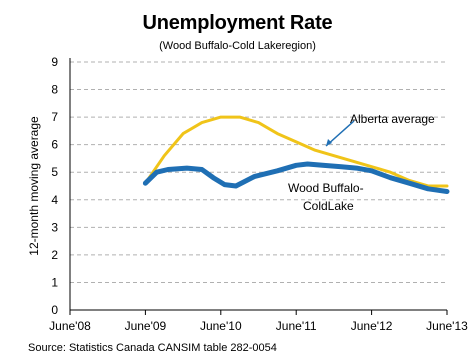  What do you see at coordinates (326, 188) in the screenshot?
I see `annotation-wood-buffalo-line1: Wood Buffalo-` at bounding box center [326, 188].